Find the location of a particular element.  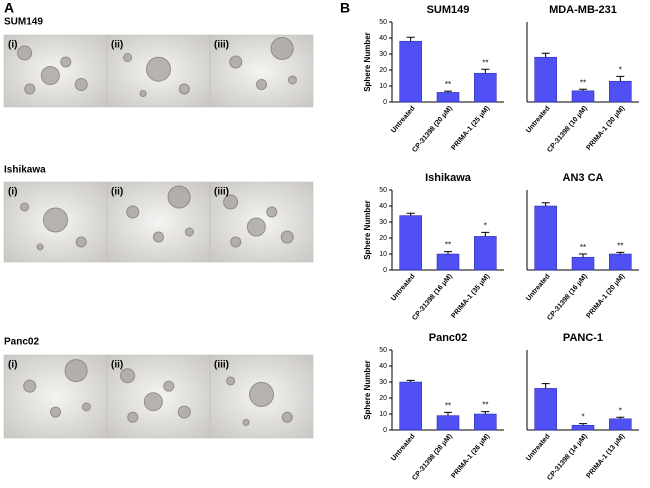

chart-title: PANC-1 is located at coordinates (583, 338).